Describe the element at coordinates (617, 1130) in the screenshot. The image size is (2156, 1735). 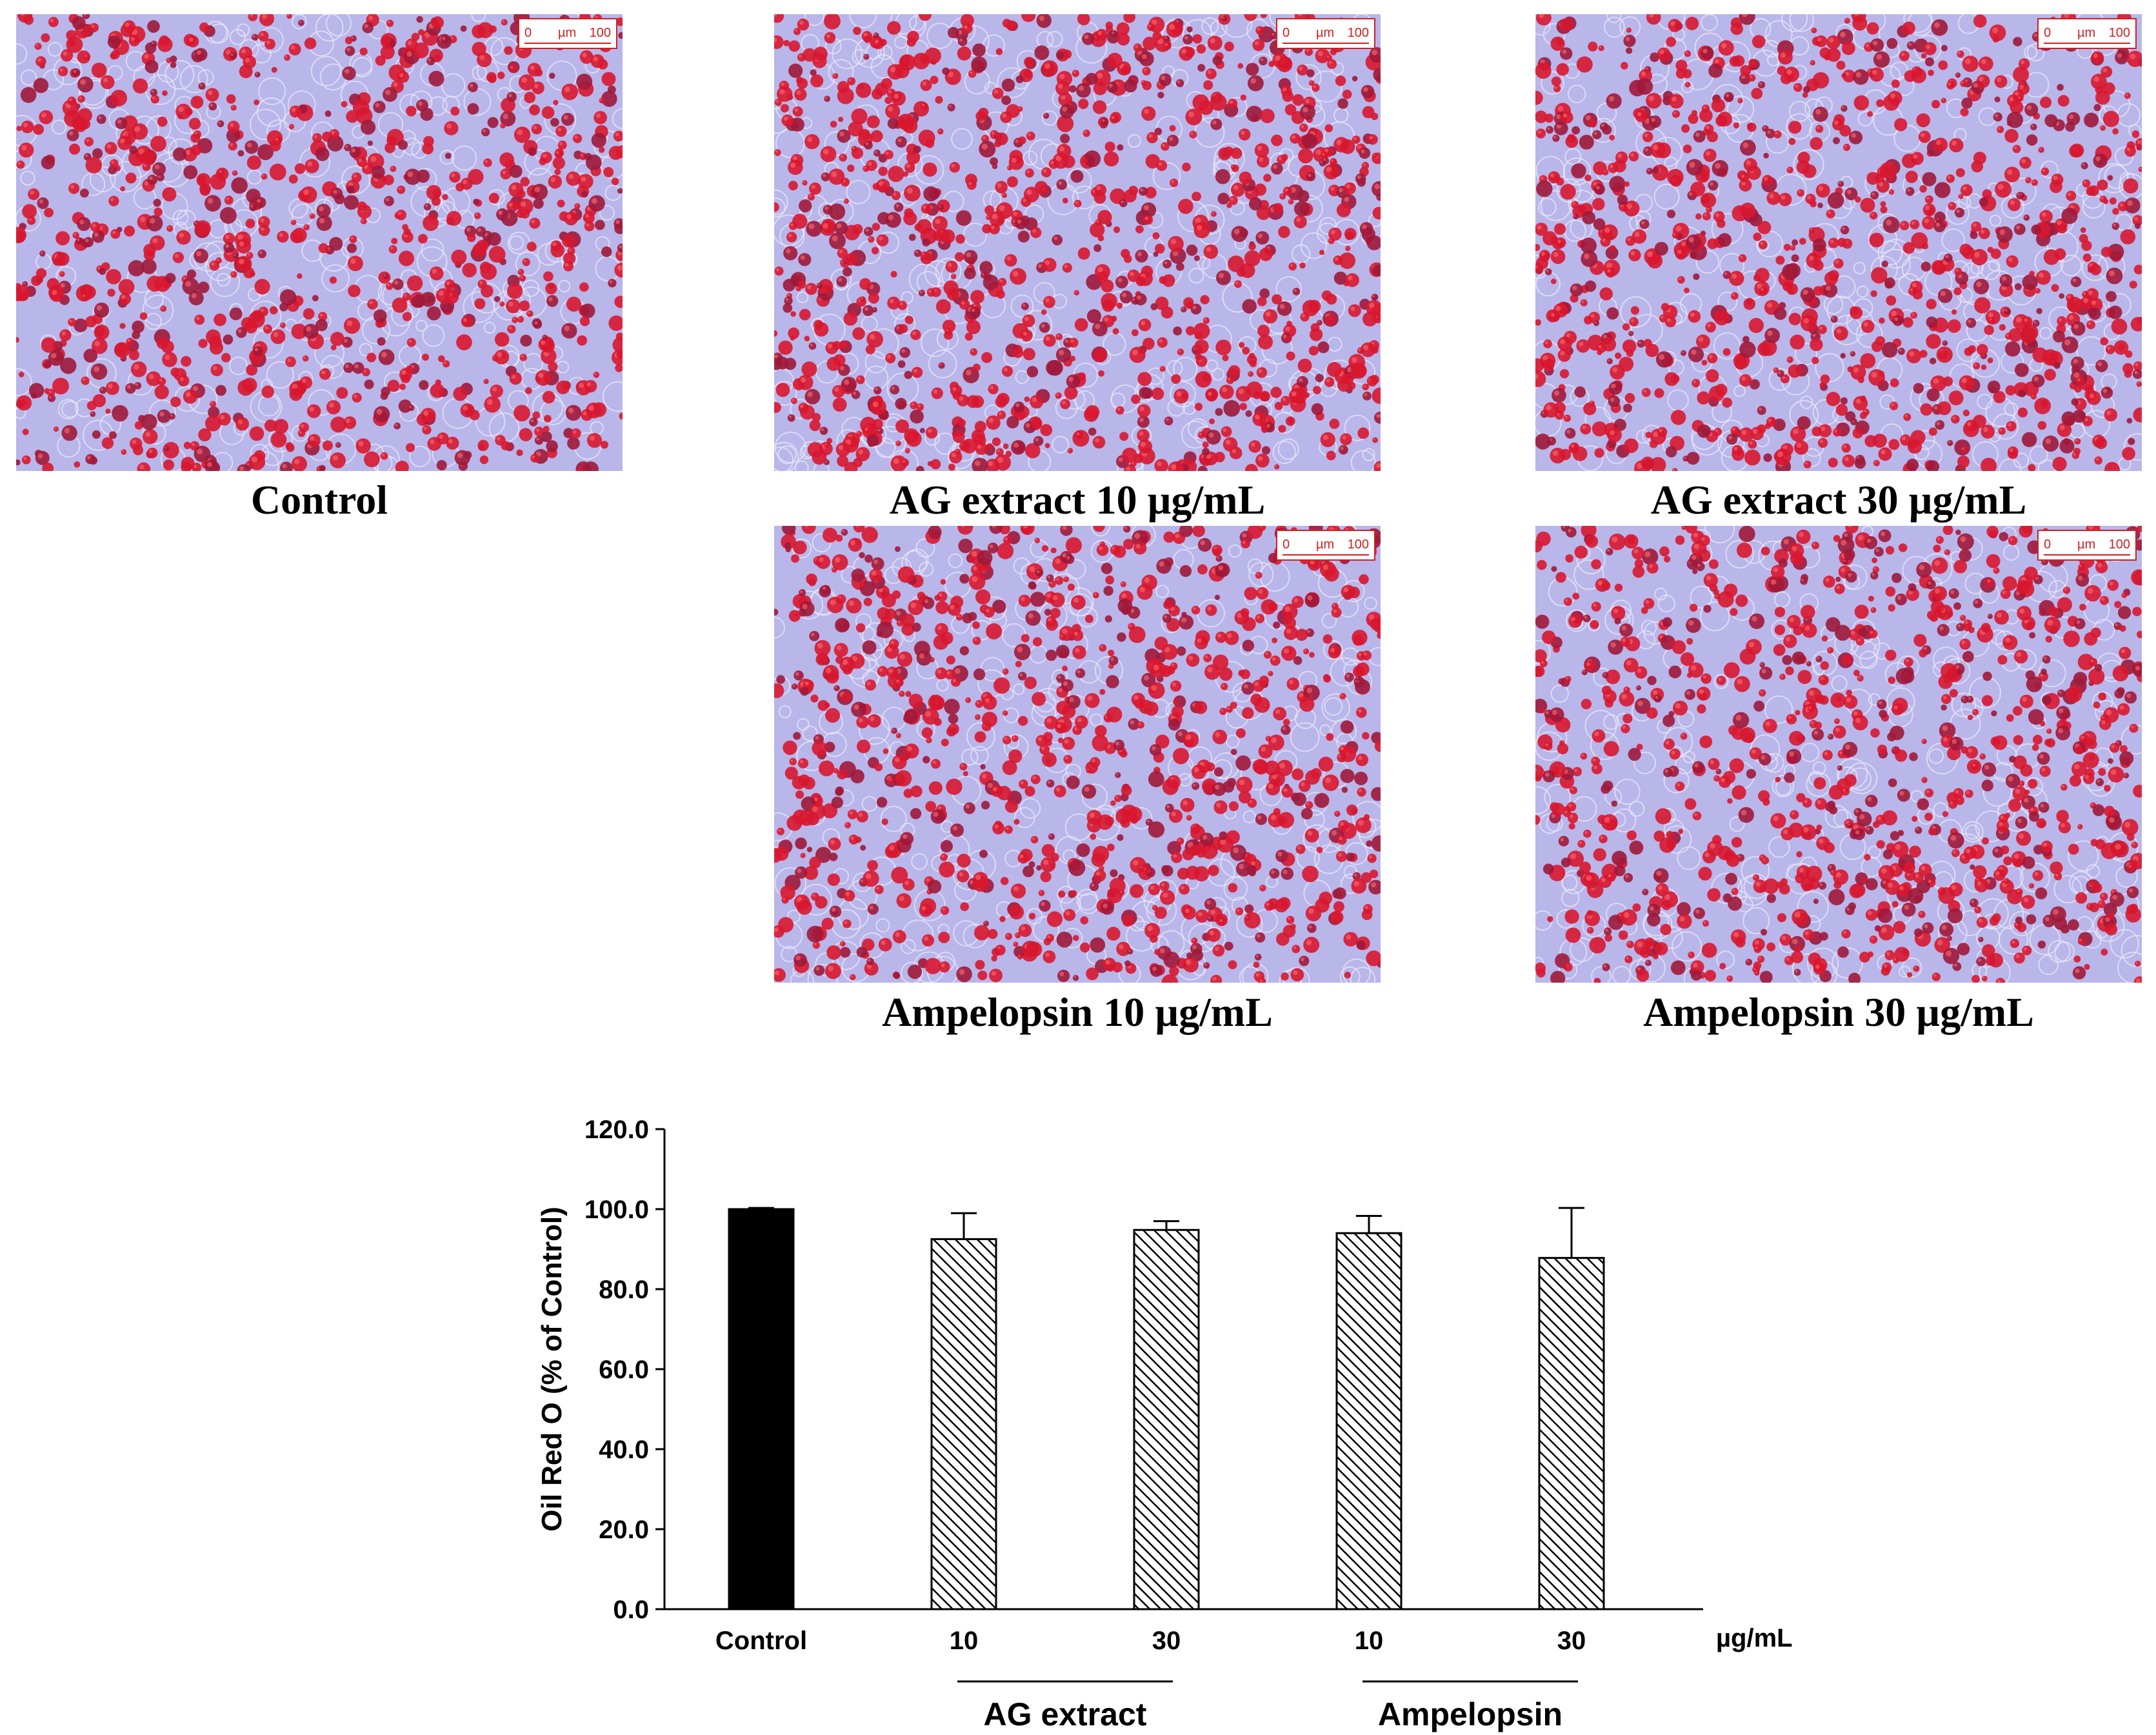
I see `y-tick-label: 120.0` at that location.